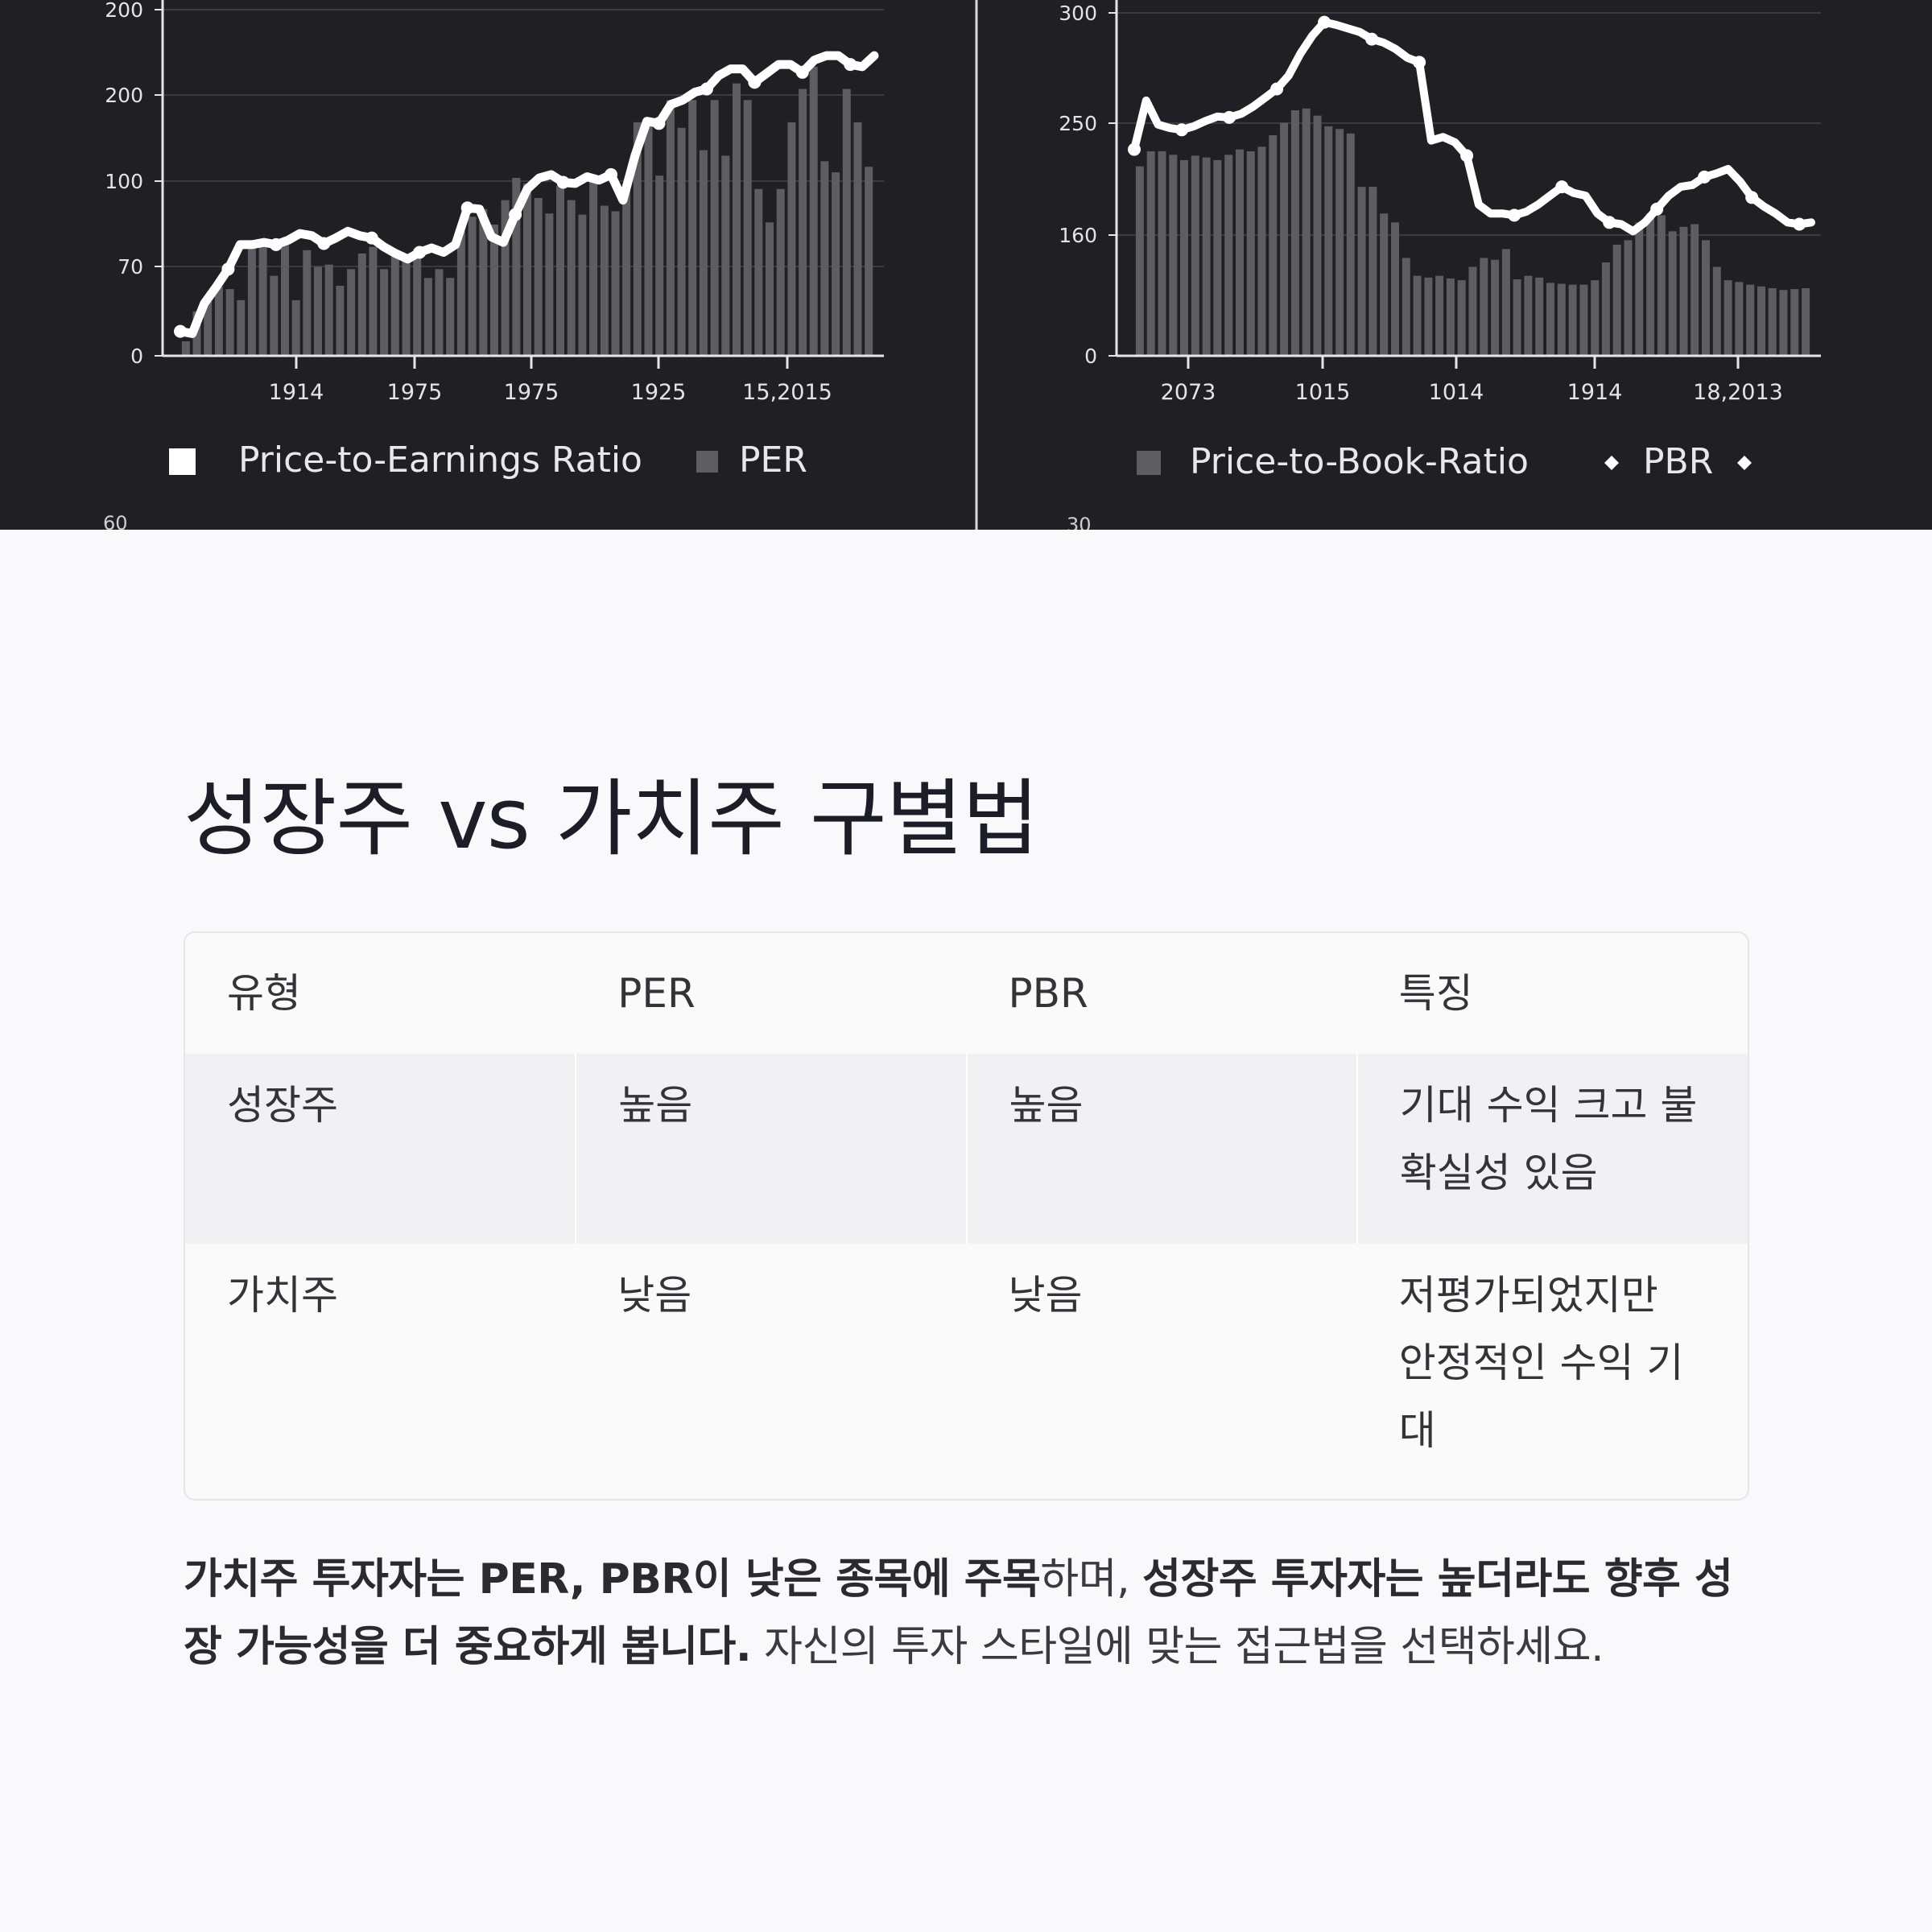 The width and height of the screenshot is (1932, 1932). What do you see at coordinates (656, 993) in the screenshot?
I see `table-header-cell: PER` at bounding box center [656, 993].